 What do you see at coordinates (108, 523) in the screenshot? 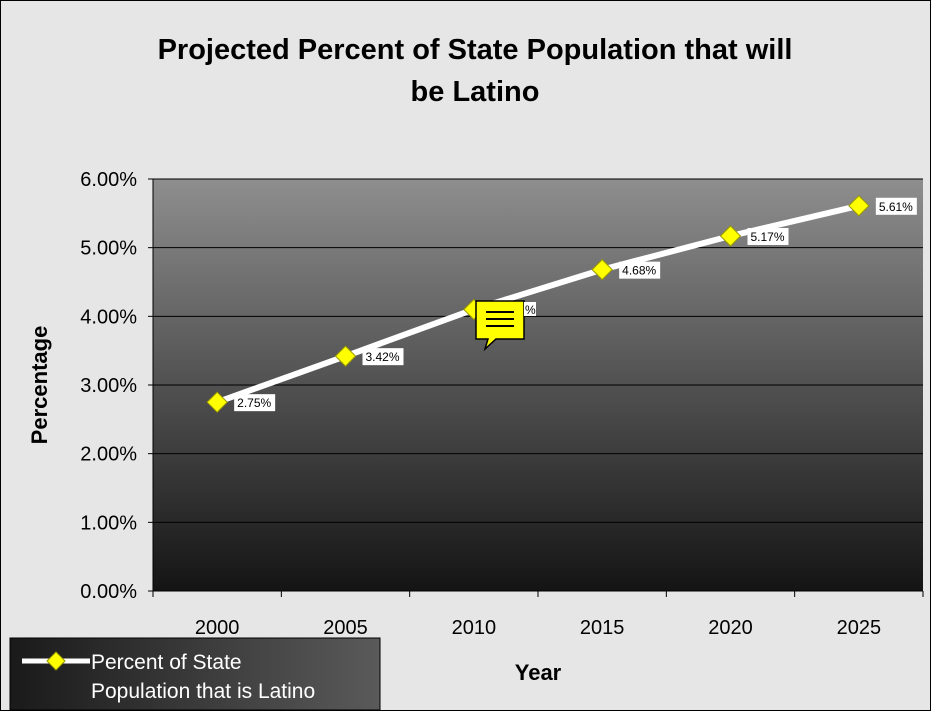
I see `y-tick-label: 1.00%` at bounding box center [108, 523].